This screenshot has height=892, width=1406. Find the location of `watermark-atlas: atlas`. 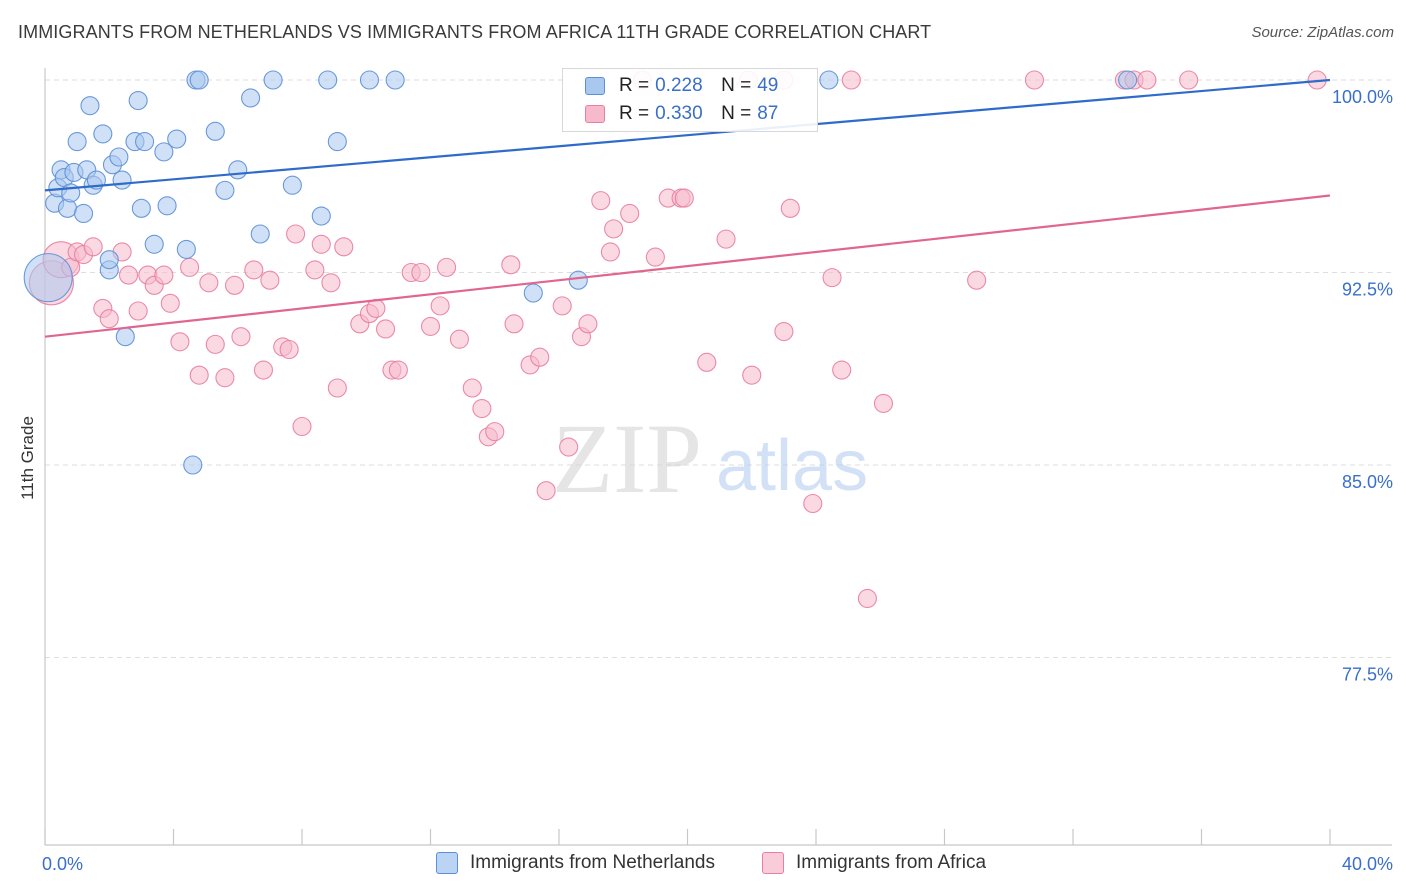

watermark-atlas: atlas is located at coordinates (792, 466).